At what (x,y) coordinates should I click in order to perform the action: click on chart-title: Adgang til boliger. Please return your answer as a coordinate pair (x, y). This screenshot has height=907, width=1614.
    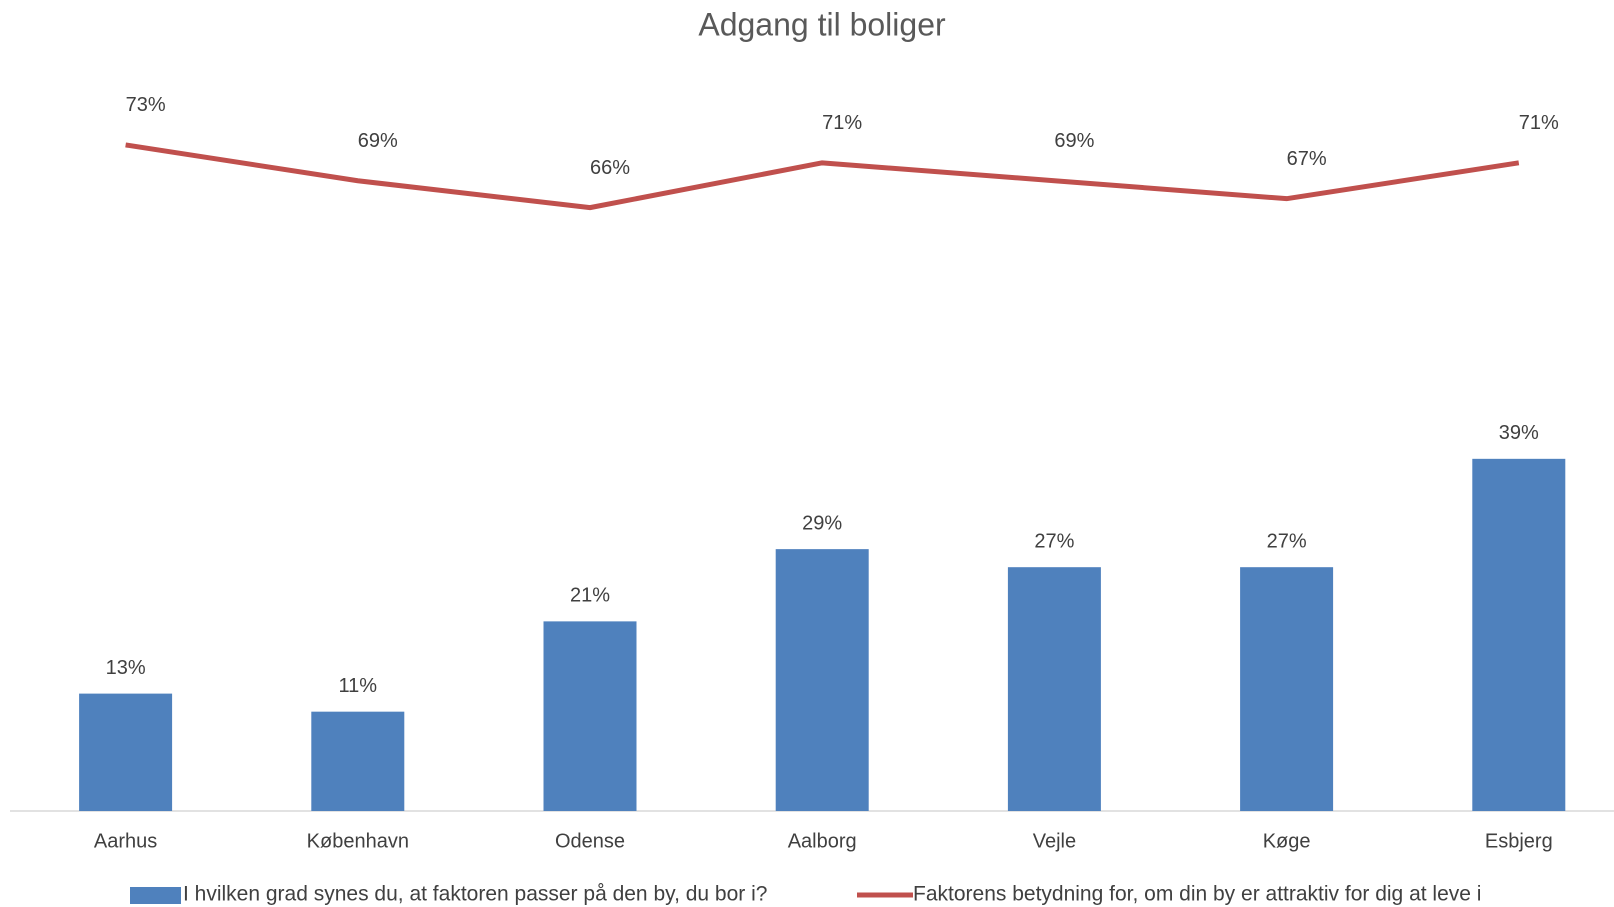
    Looking at the image, I should click on (822, 24).